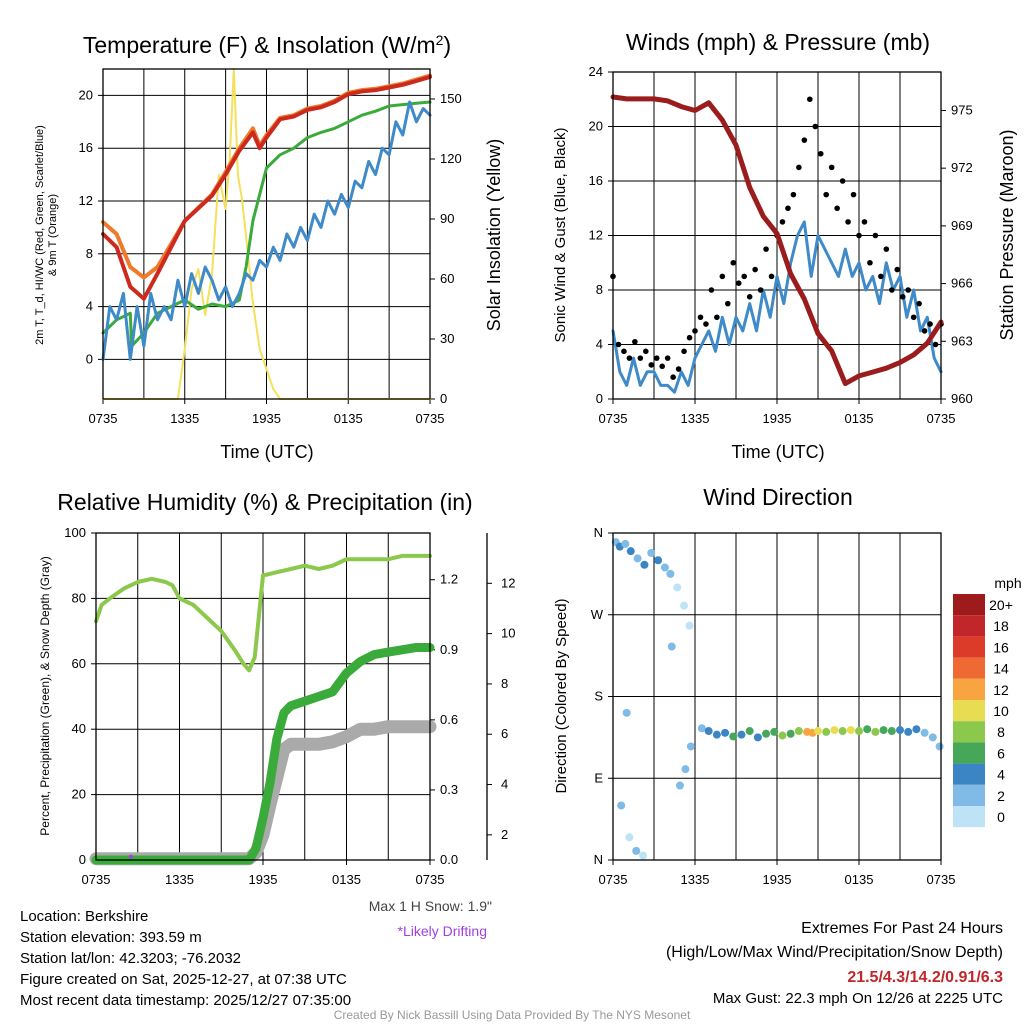 The image size is (1024, 1024). I want to click on extremes-values: 21.5/4.3/14.2/0.91/6.3, so click(925, 977).